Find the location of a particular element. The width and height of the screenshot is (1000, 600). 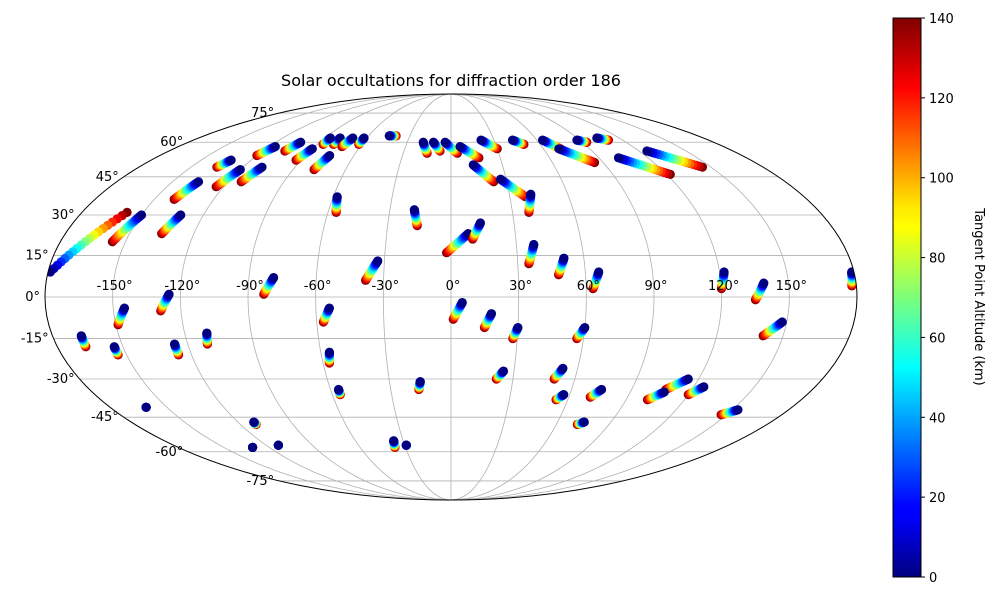

colorbar-label: Tangent Point Altitude (km) is located at coordinates (978, 296).